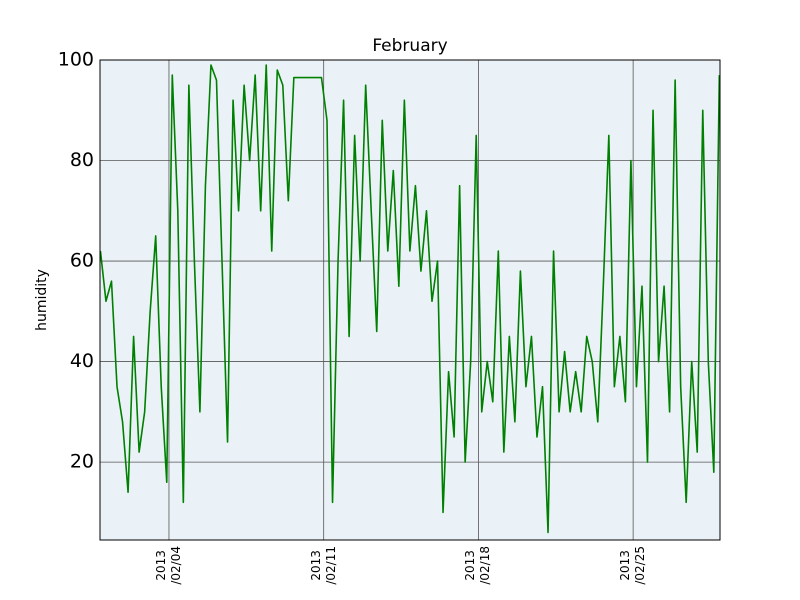  I want to click on x-tick-label: 2013 /02/18, so click(478, 565).